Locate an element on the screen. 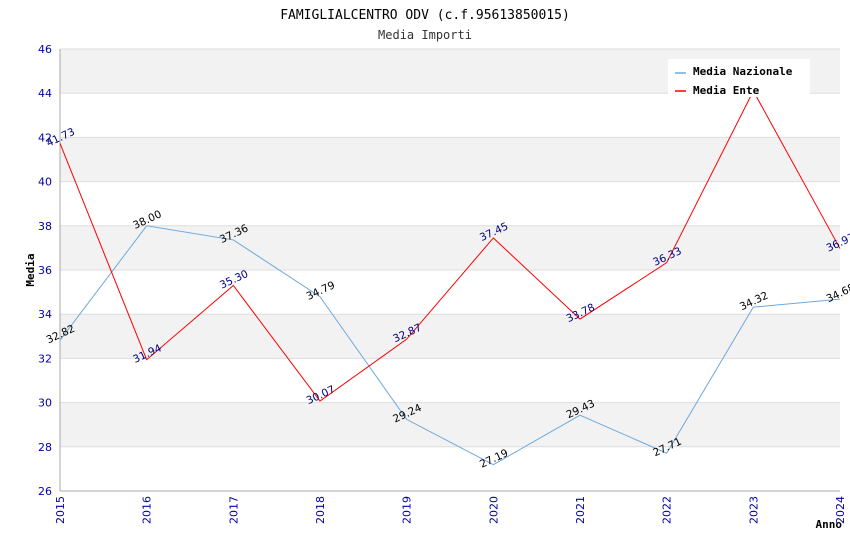 The image size is (850, 550). x-tick-label: 2017 is located at coordinates (233, 510).